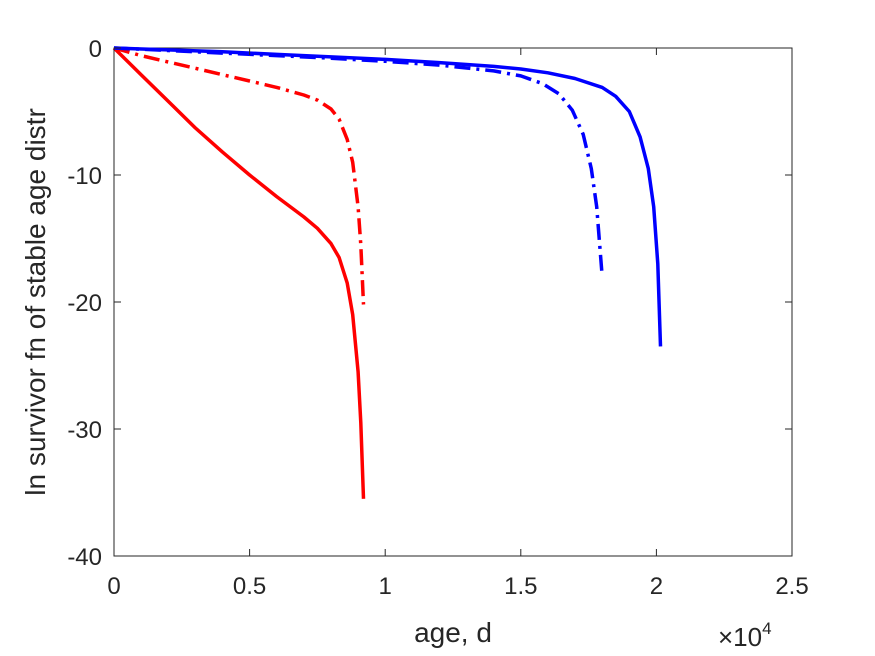 The width and height of the screenshot is (875, 656). Describe the element at coordinates (84, 303) in the screenshot. I see `y-tick-label: -20` at that location.